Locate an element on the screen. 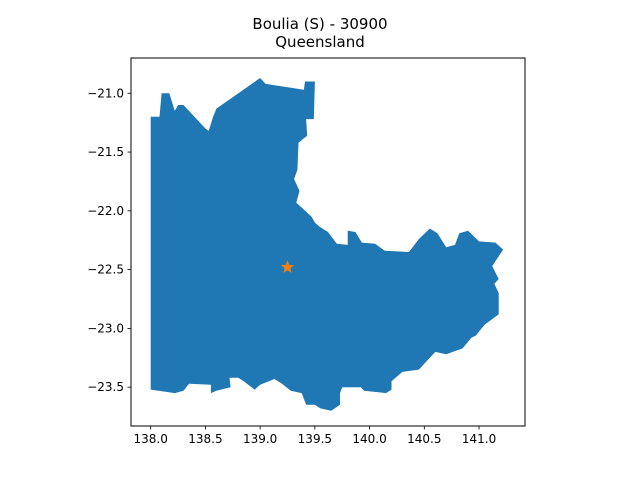 The image size is (640, 480). y-tick-label: −23.0 is located at coordinates (105, 328).